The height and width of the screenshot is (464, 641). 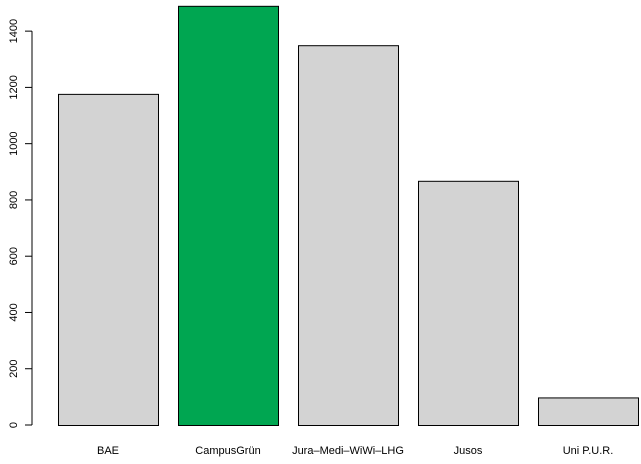 What do you see at coordinates (588, 451) in the screenshot?
I see `x-tick-label: Uni P.U.R.` at bounding box center [588, 451].